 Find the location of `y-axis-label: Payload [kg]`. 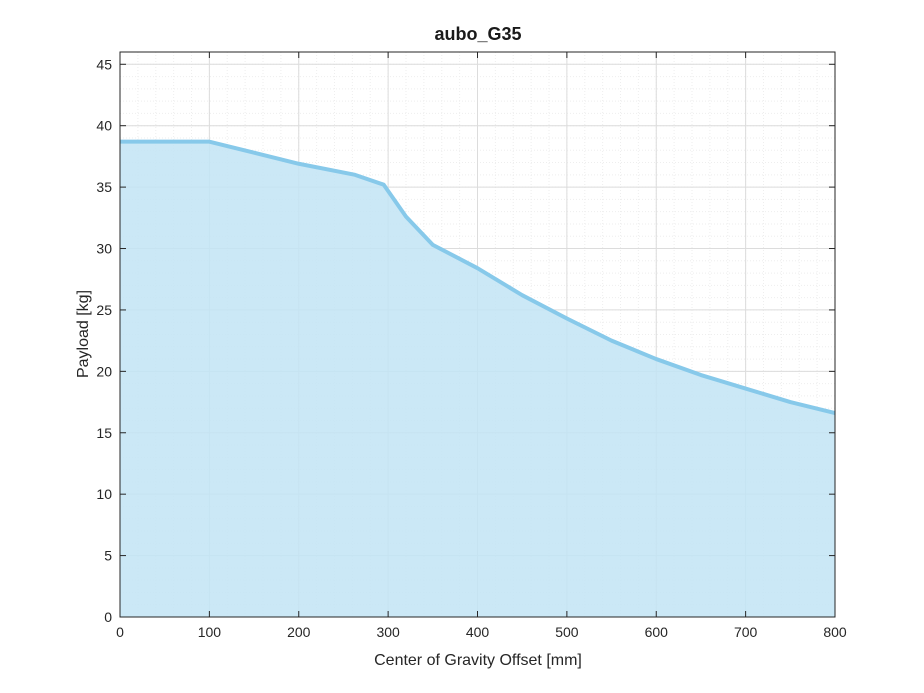

y-axis-label: Payload [kg] is located at coordinates (83, 334).